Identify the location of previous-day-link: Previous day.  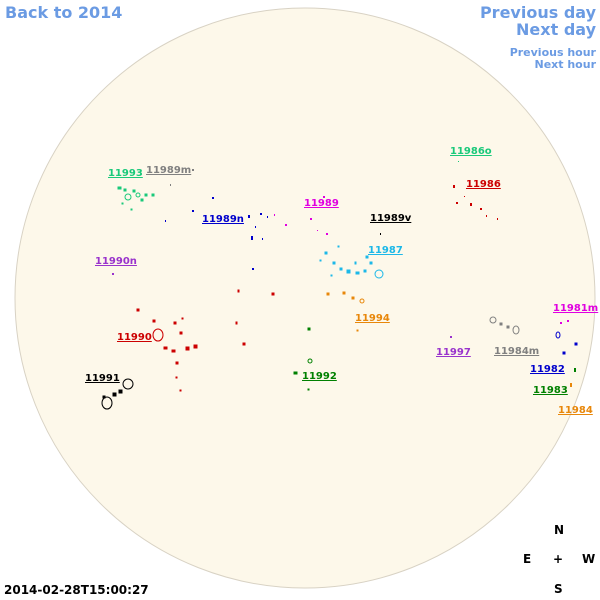
(537, 12).